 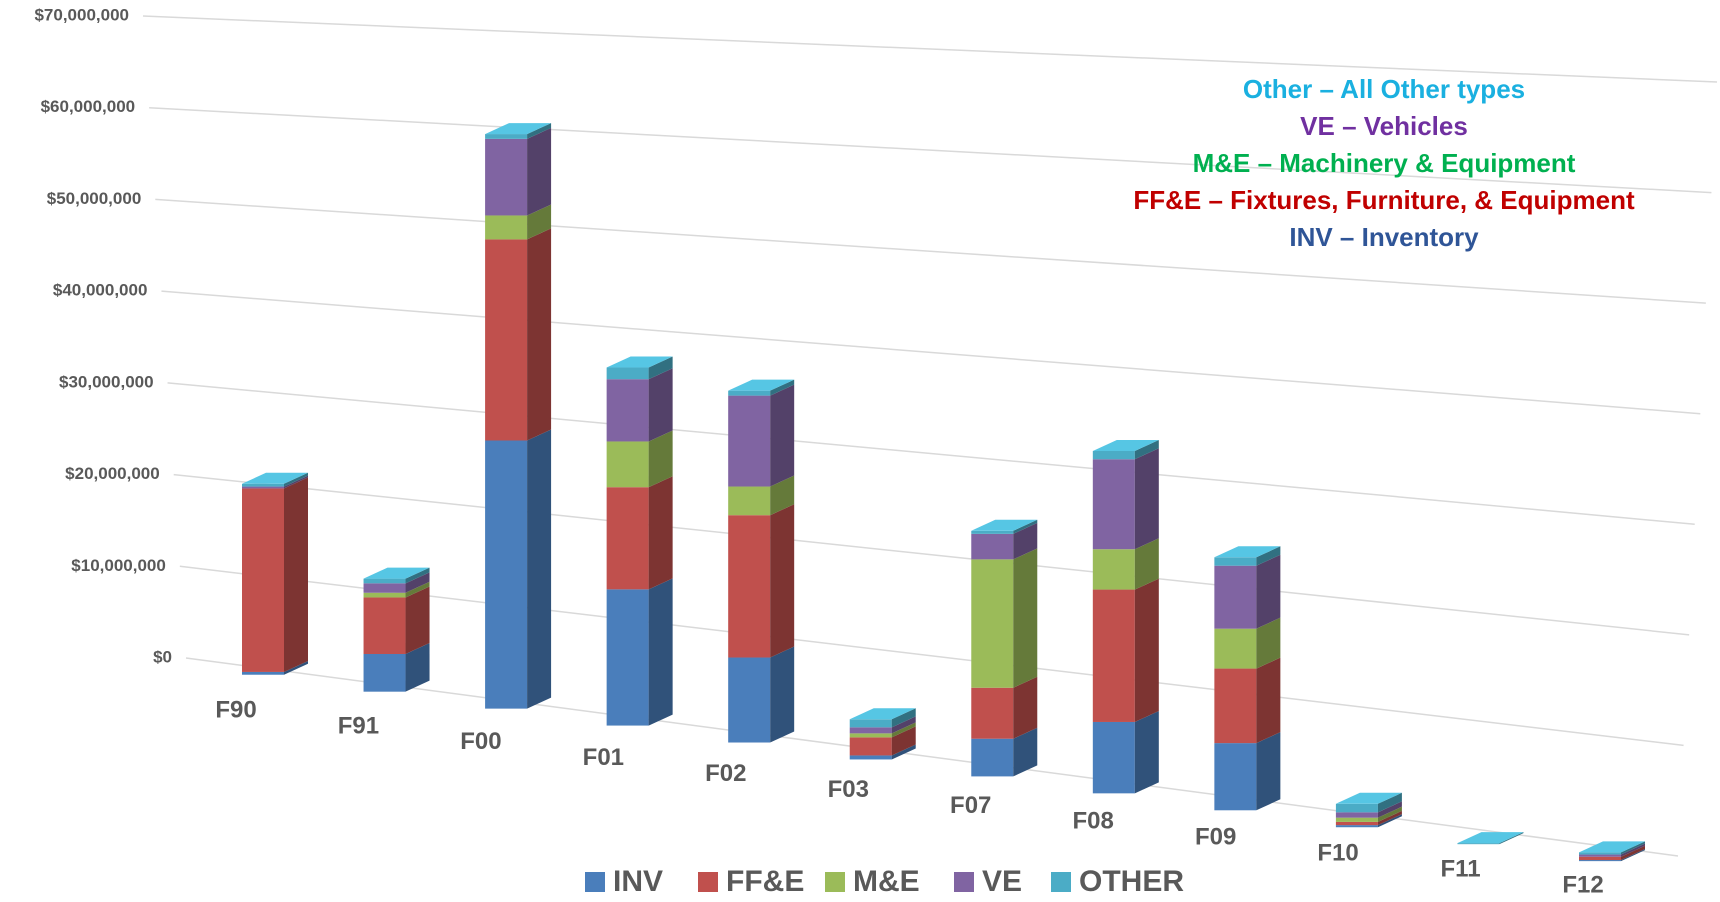 What do you see at coordinates (1337, 853) in the screenshot?
I see `x-tick-label: F10` at bounding box center [1337, 853].